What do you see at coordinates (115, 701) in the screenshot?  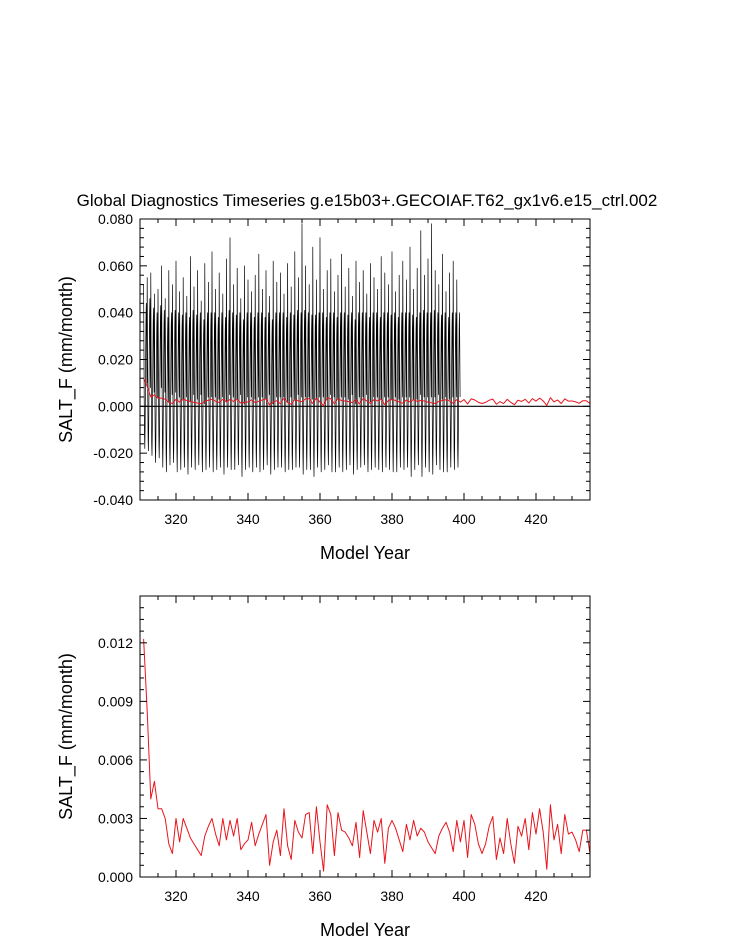 I see `y-tick-label: 0.009` at bounding box center [115, 701].